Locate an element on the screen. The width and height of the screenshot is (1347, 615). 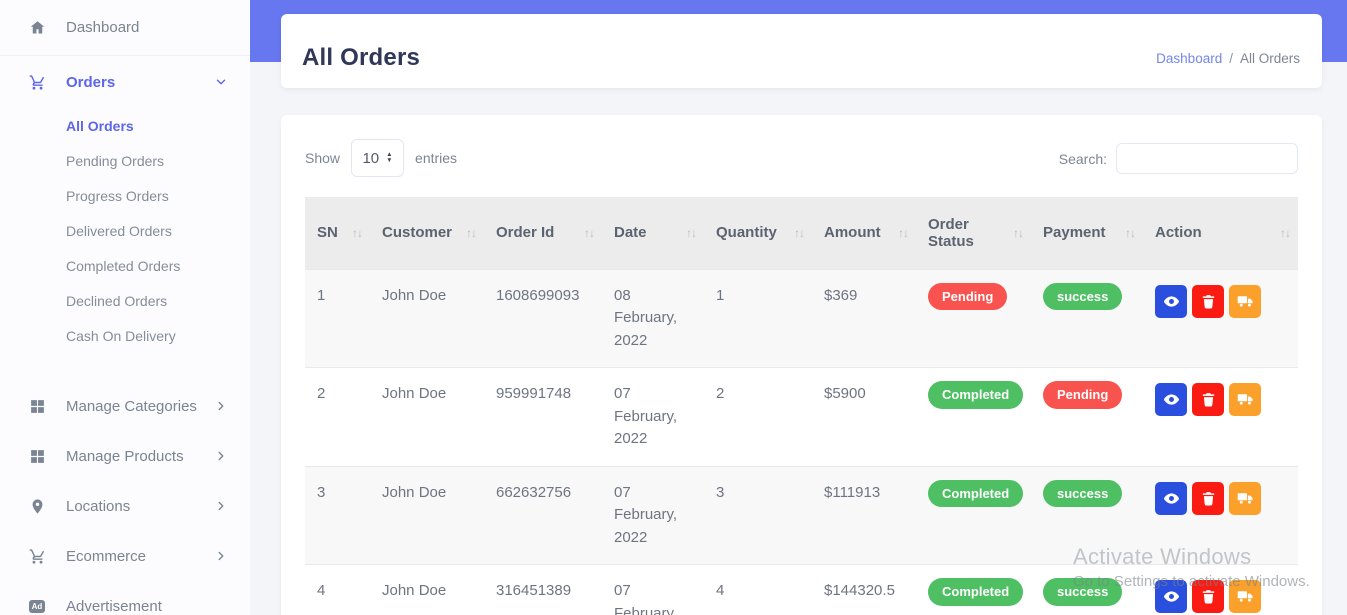
cell-amount: $111913 is located at coordinates (864, 515).